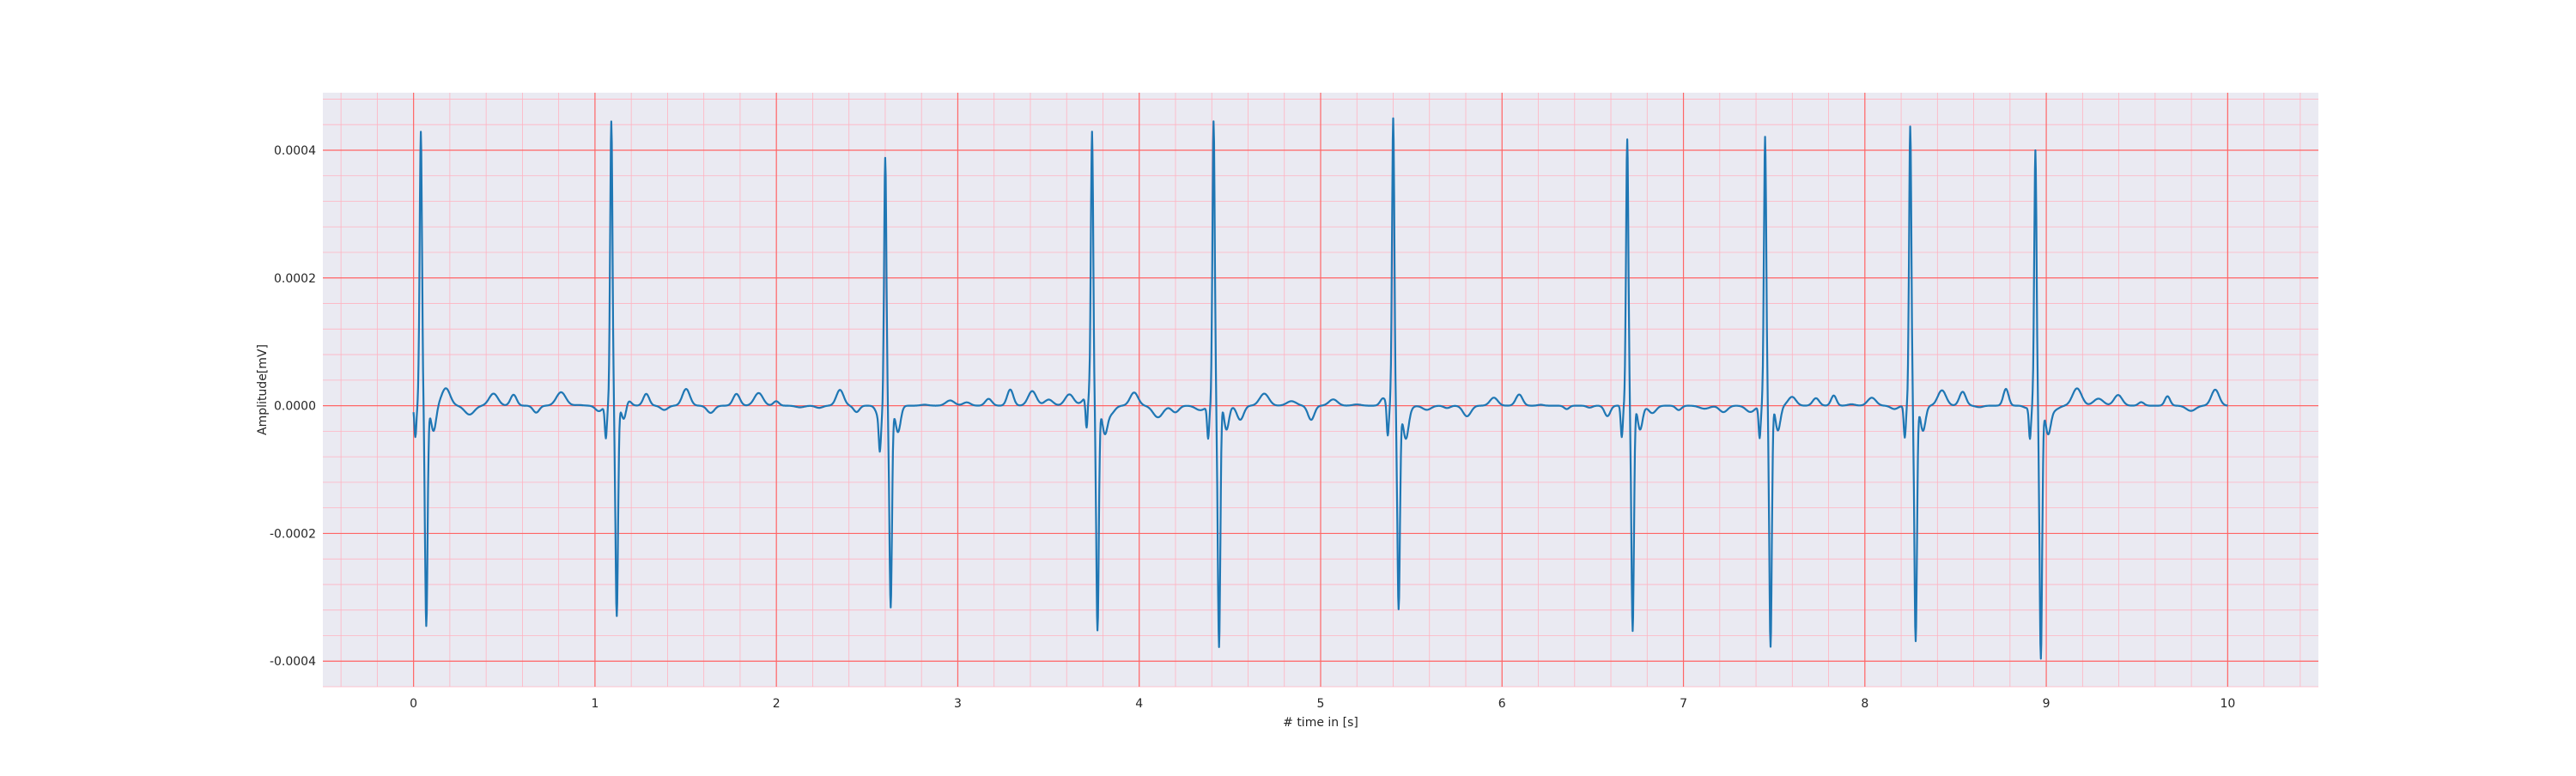  Describe the element at coordinates (295, 279) in the screenshot. I see `y-tick-label: 0.0002` at that location.